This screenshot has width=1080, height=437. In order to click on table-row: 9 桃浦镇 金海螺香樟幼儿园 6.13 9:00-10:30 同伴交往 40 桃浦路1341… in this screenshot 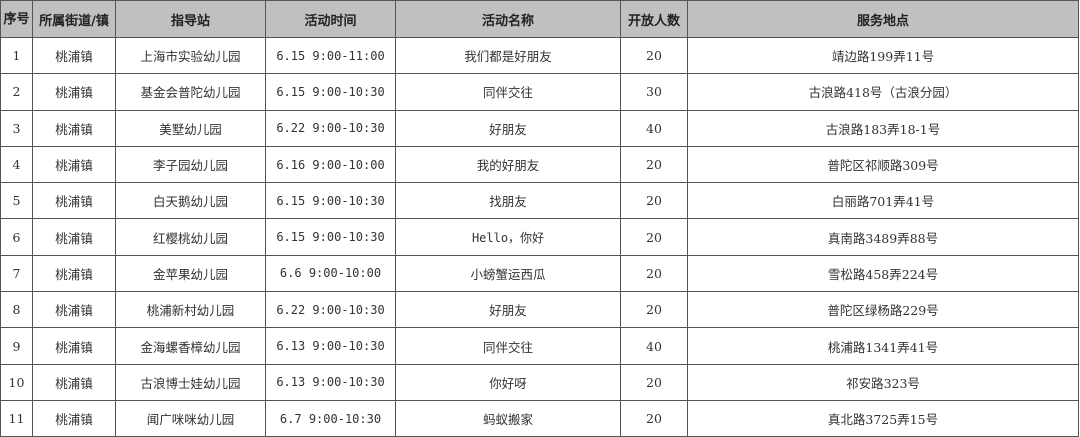, I will do `click(539, 346)`.